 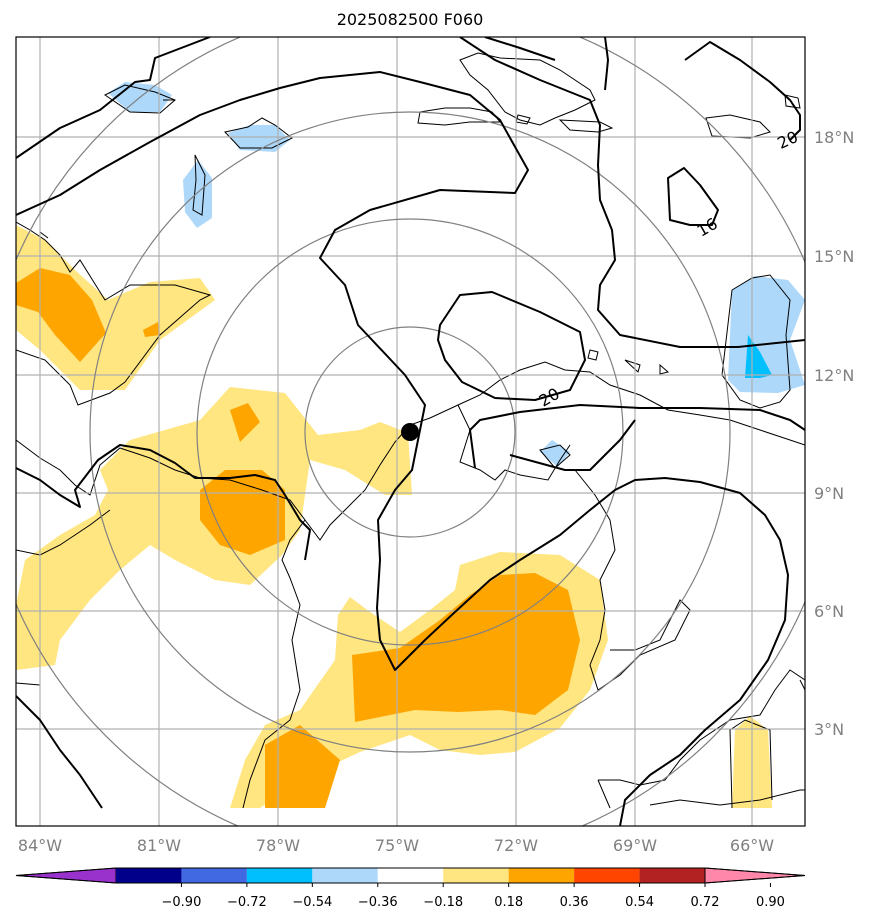 I want to click on lon-label-69w: 69°W, so click(x=635, y=845).